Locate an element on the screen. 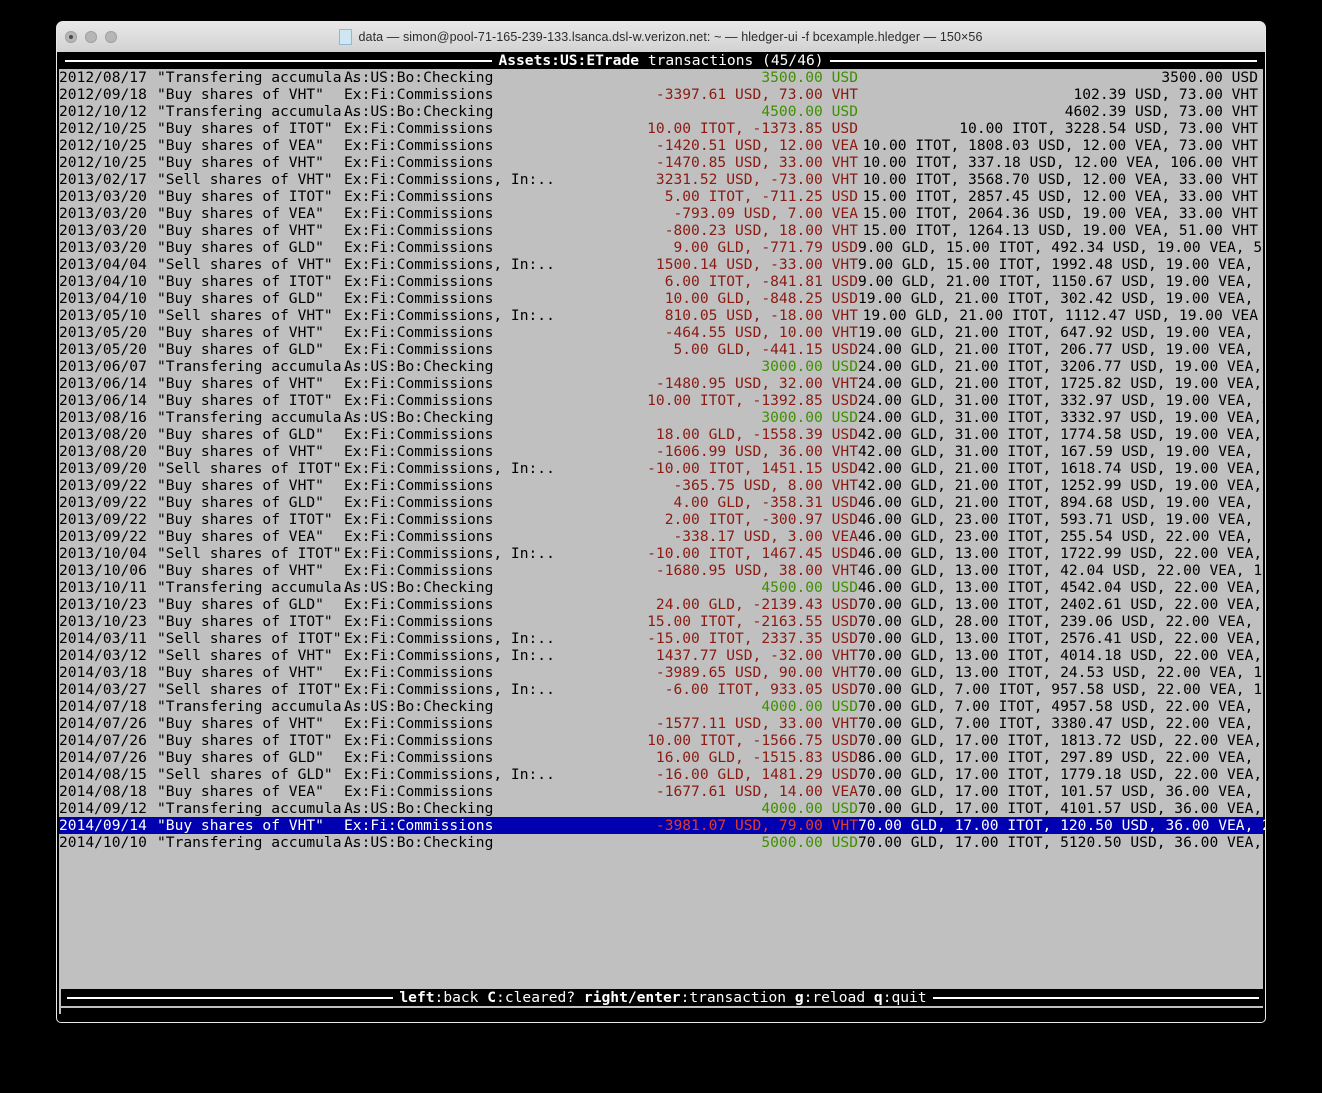  row-date: 2013/09/22 is located at coordinates (103, 485).